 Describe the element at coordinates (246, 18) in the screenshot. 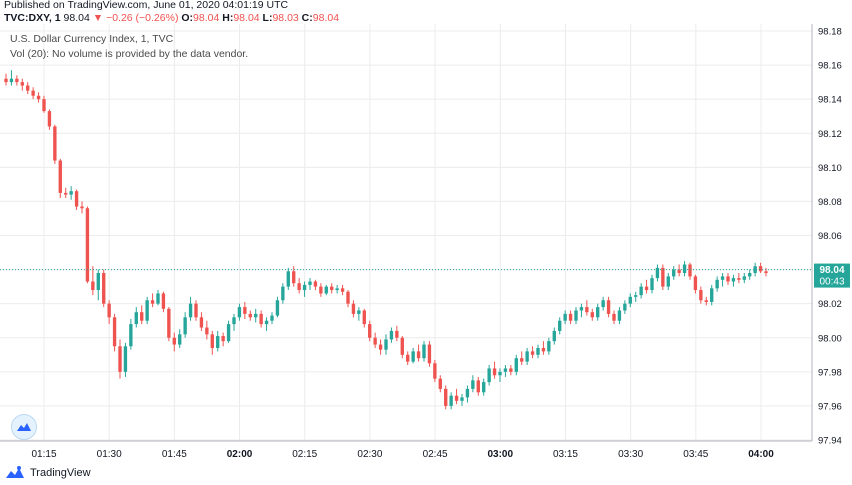

I see `high-value: 98.04` at that location.